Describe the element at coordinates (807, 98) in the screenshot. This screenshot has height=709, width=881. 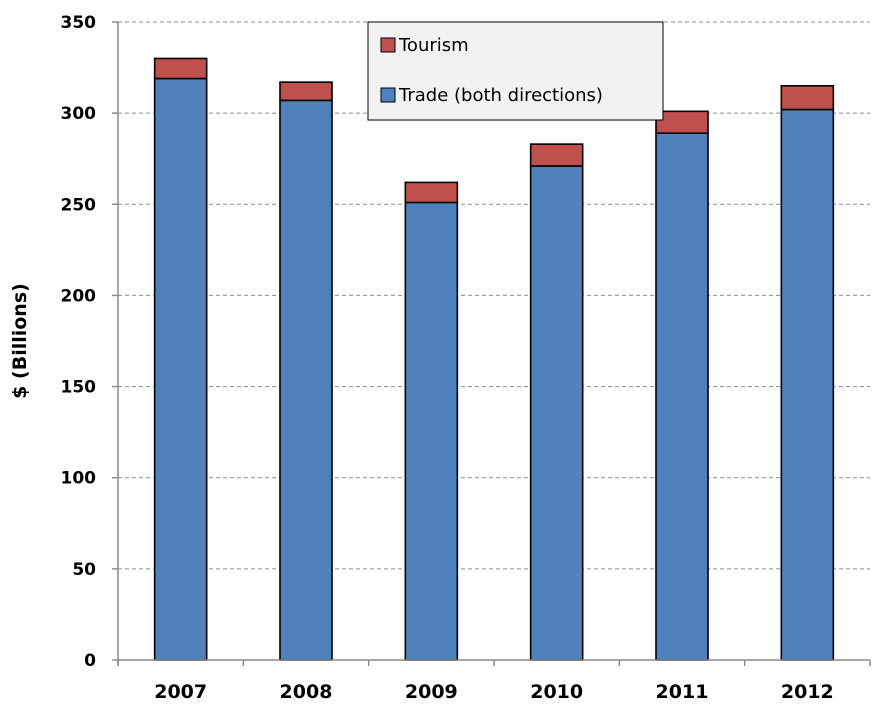
I see `bar-tourism-2012` at that location.